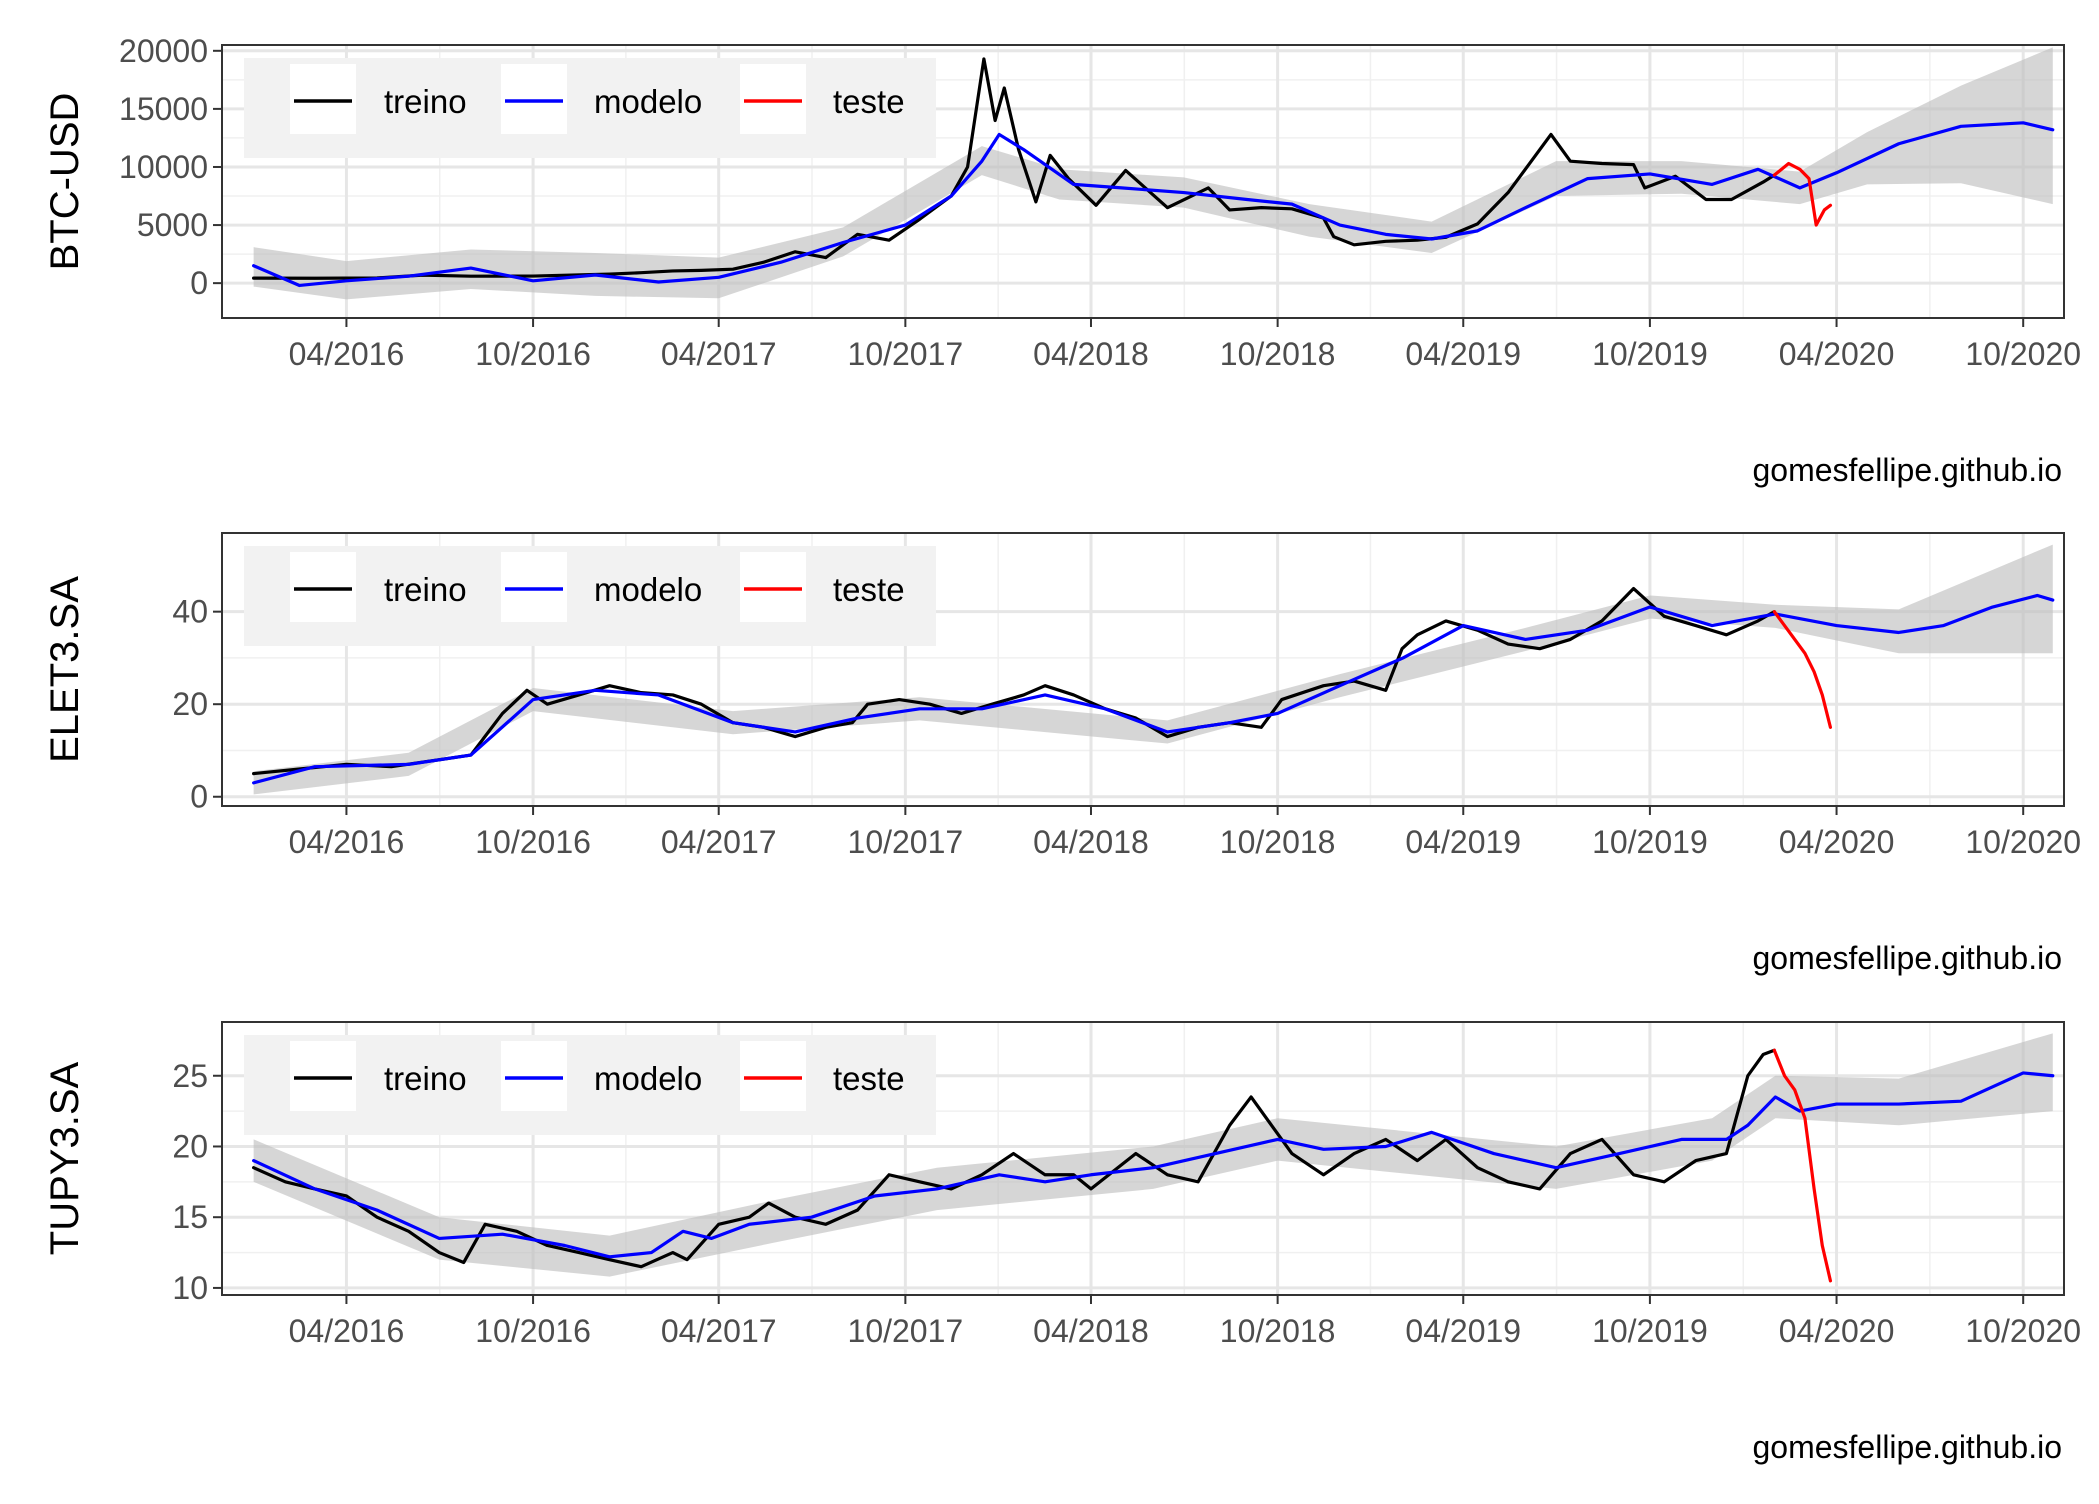  What do you see at coordinates (172, 225) in the screenshot?
I see `y-tick-label: 5000` at bounding box center [172, 225].